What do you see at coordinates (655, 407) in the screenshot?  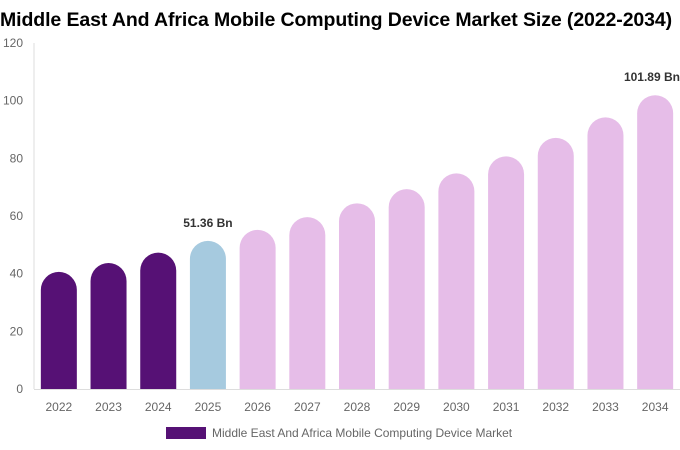 I see `x-tick-label: 2034` at bounding box center [655, 407].